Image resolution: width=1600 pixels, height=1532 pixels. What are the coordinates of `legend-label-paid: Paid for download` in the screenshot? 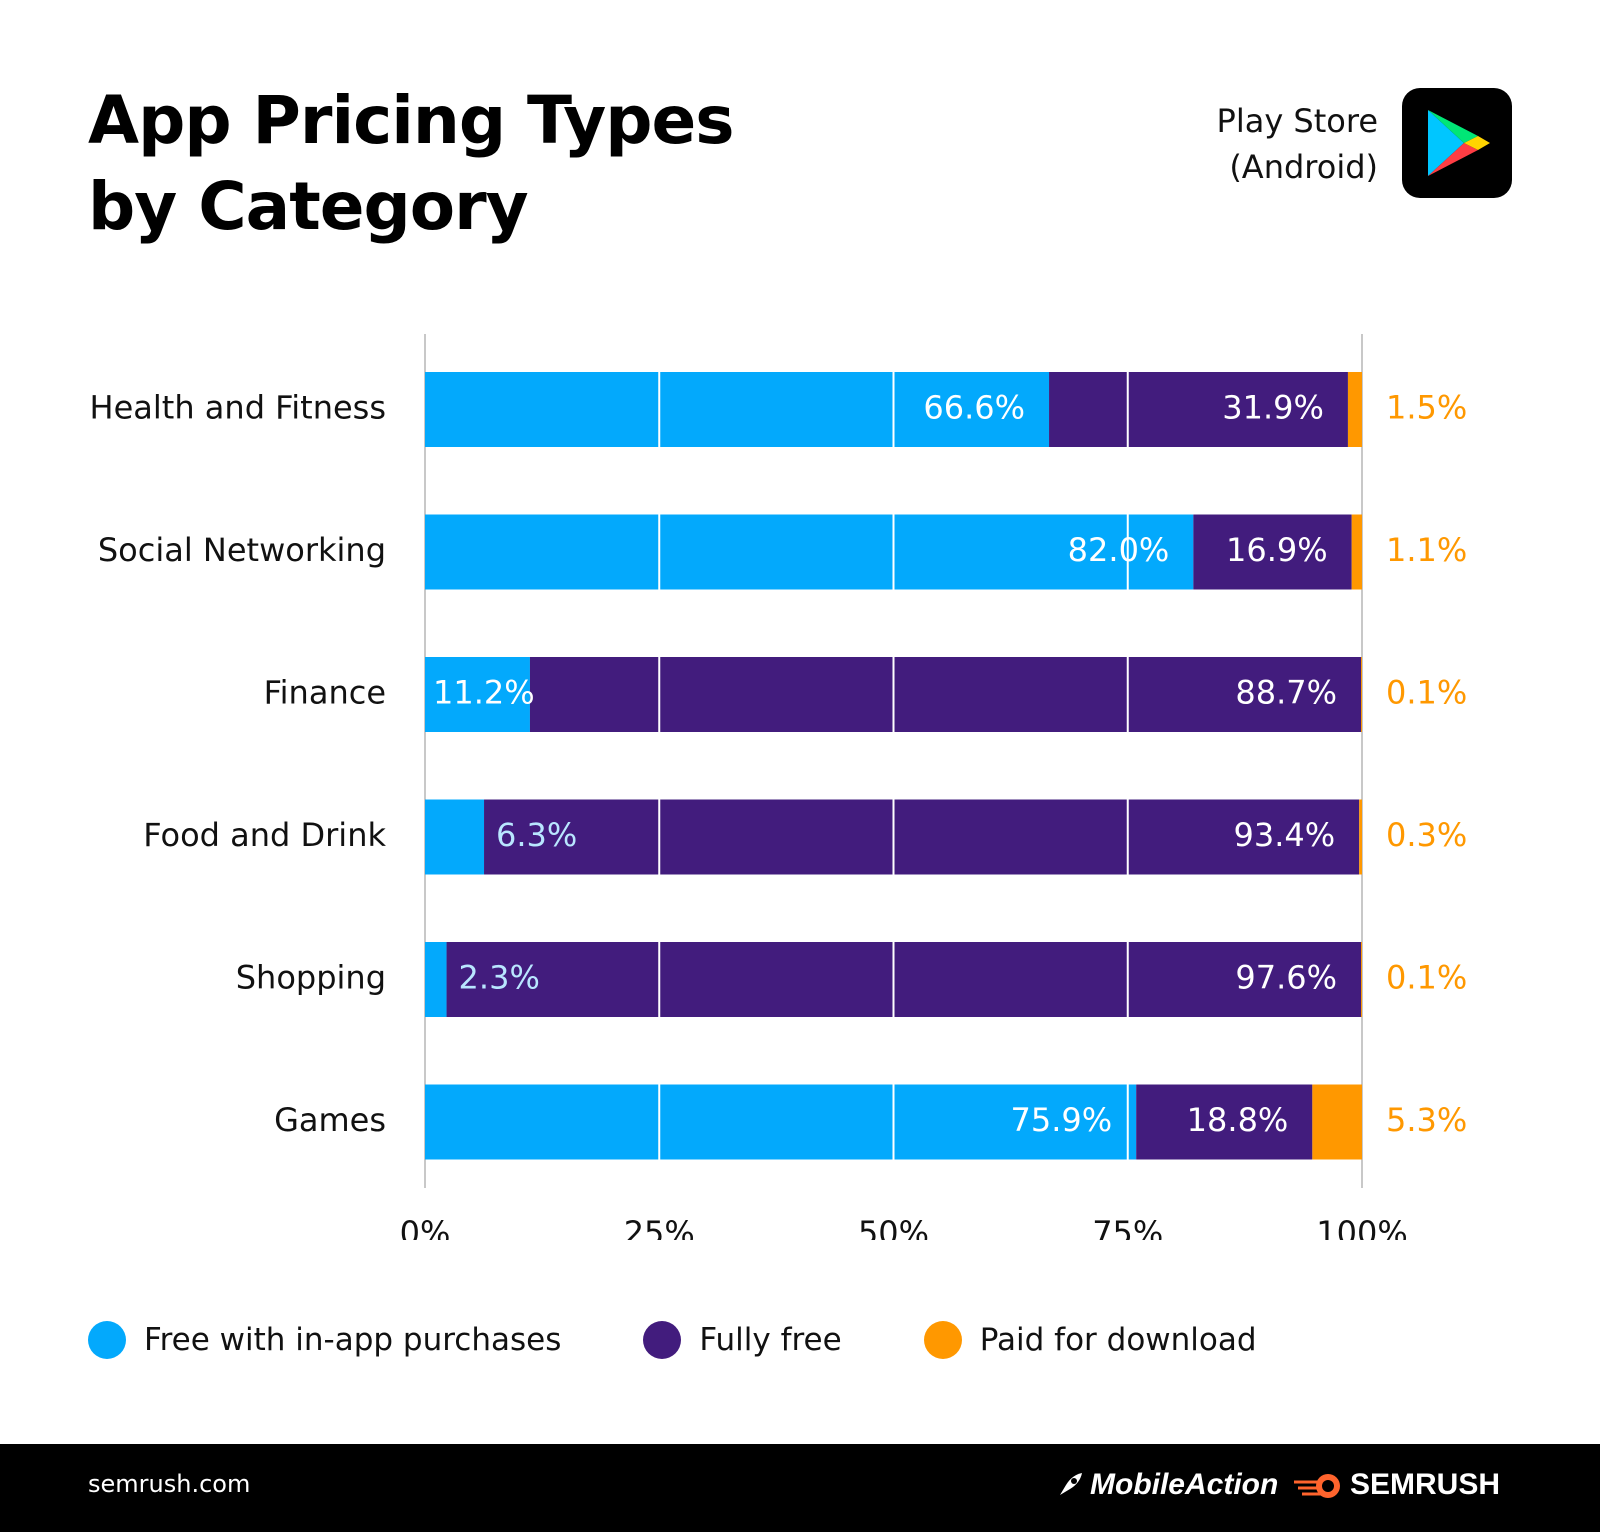 It's located at (1118, 1340).